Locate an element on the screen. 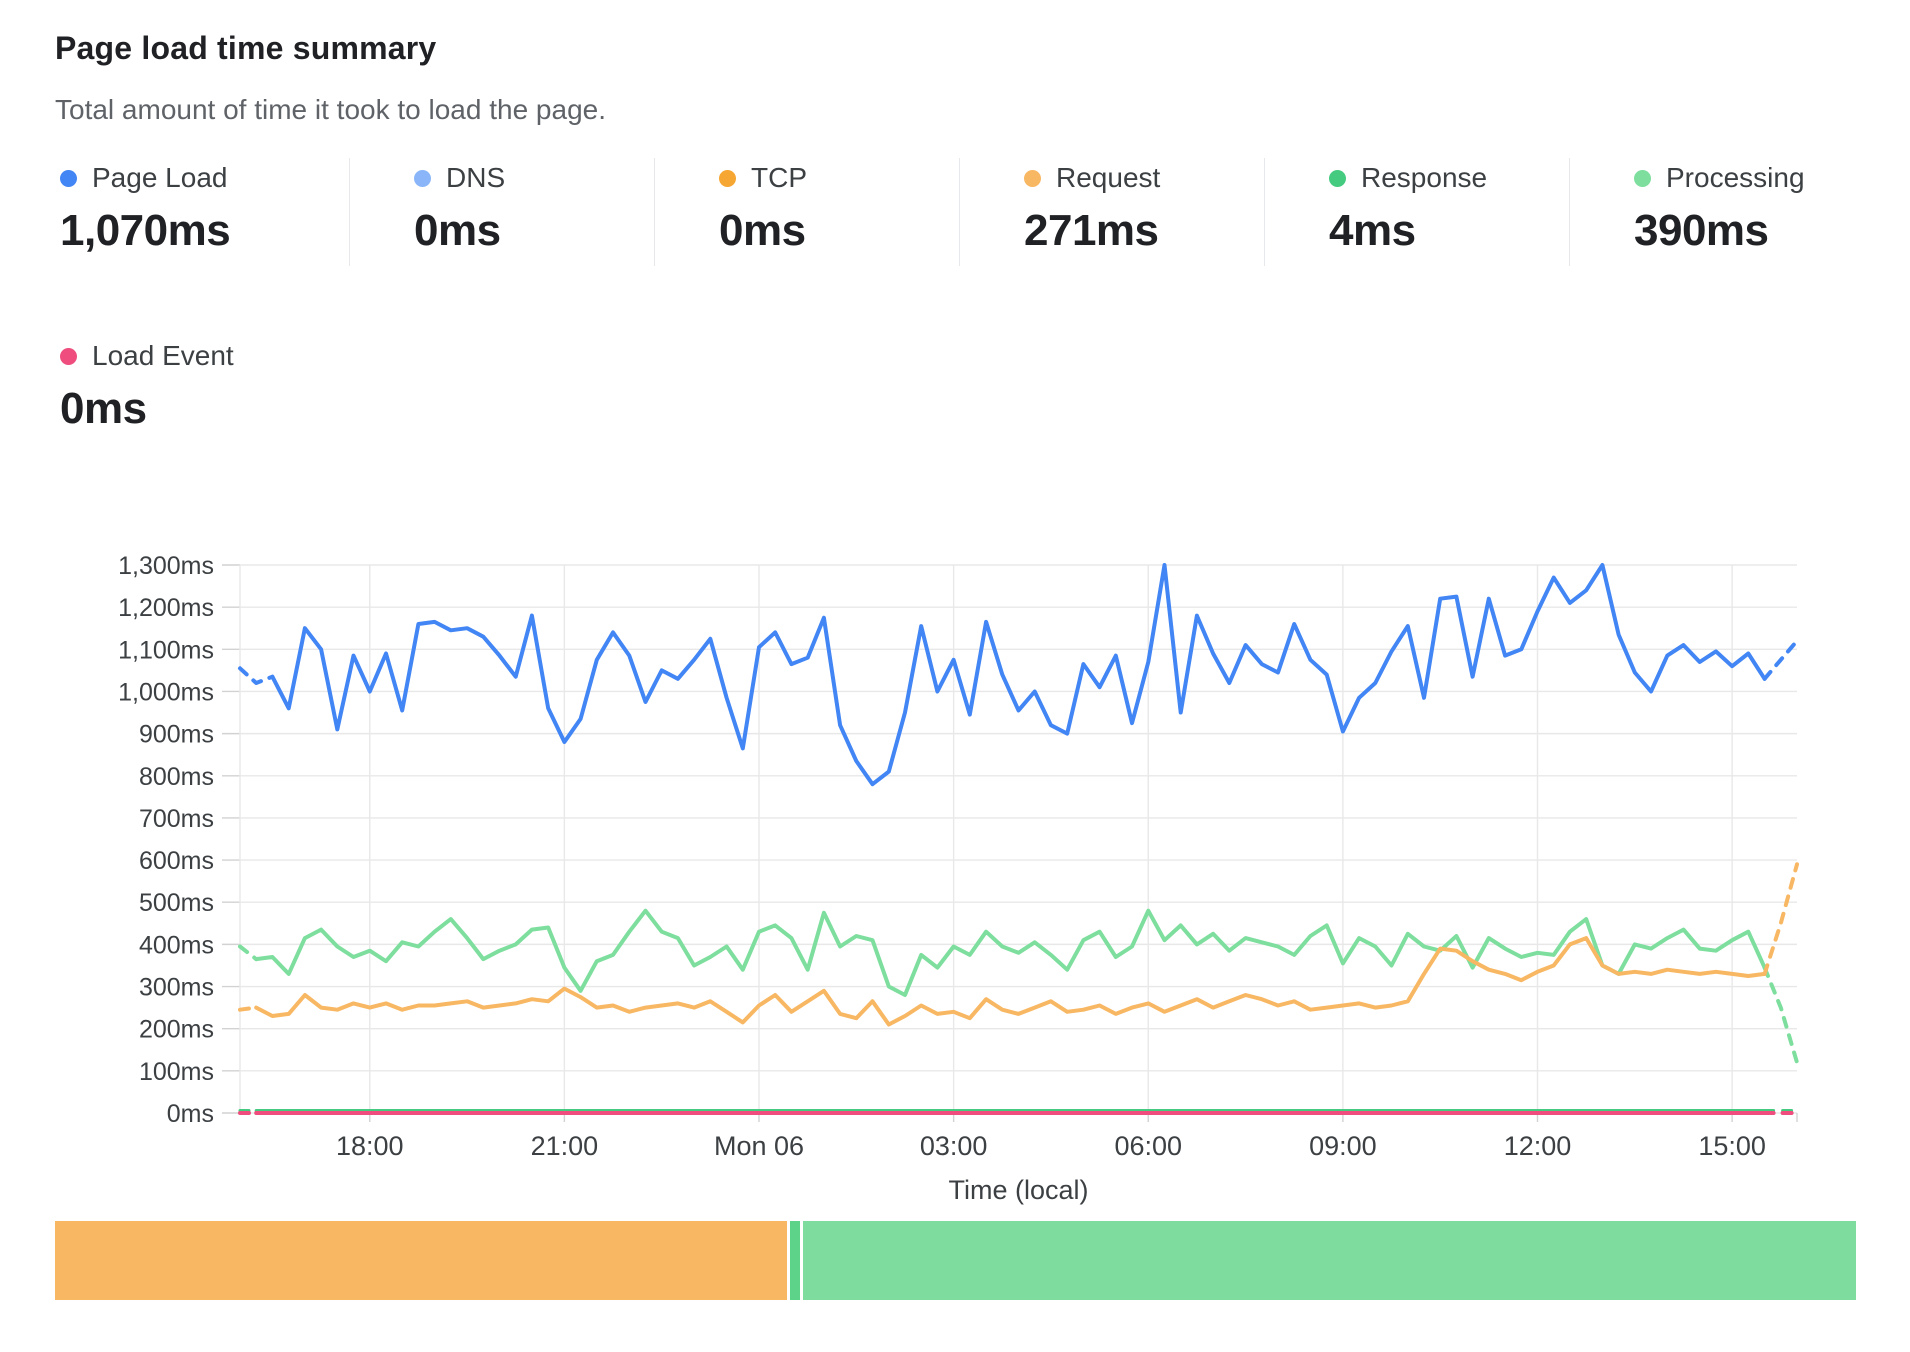 The height and width of the screenshot is (1352, 1910). series-request-dashed-start is located at coordinates (248, 1008).